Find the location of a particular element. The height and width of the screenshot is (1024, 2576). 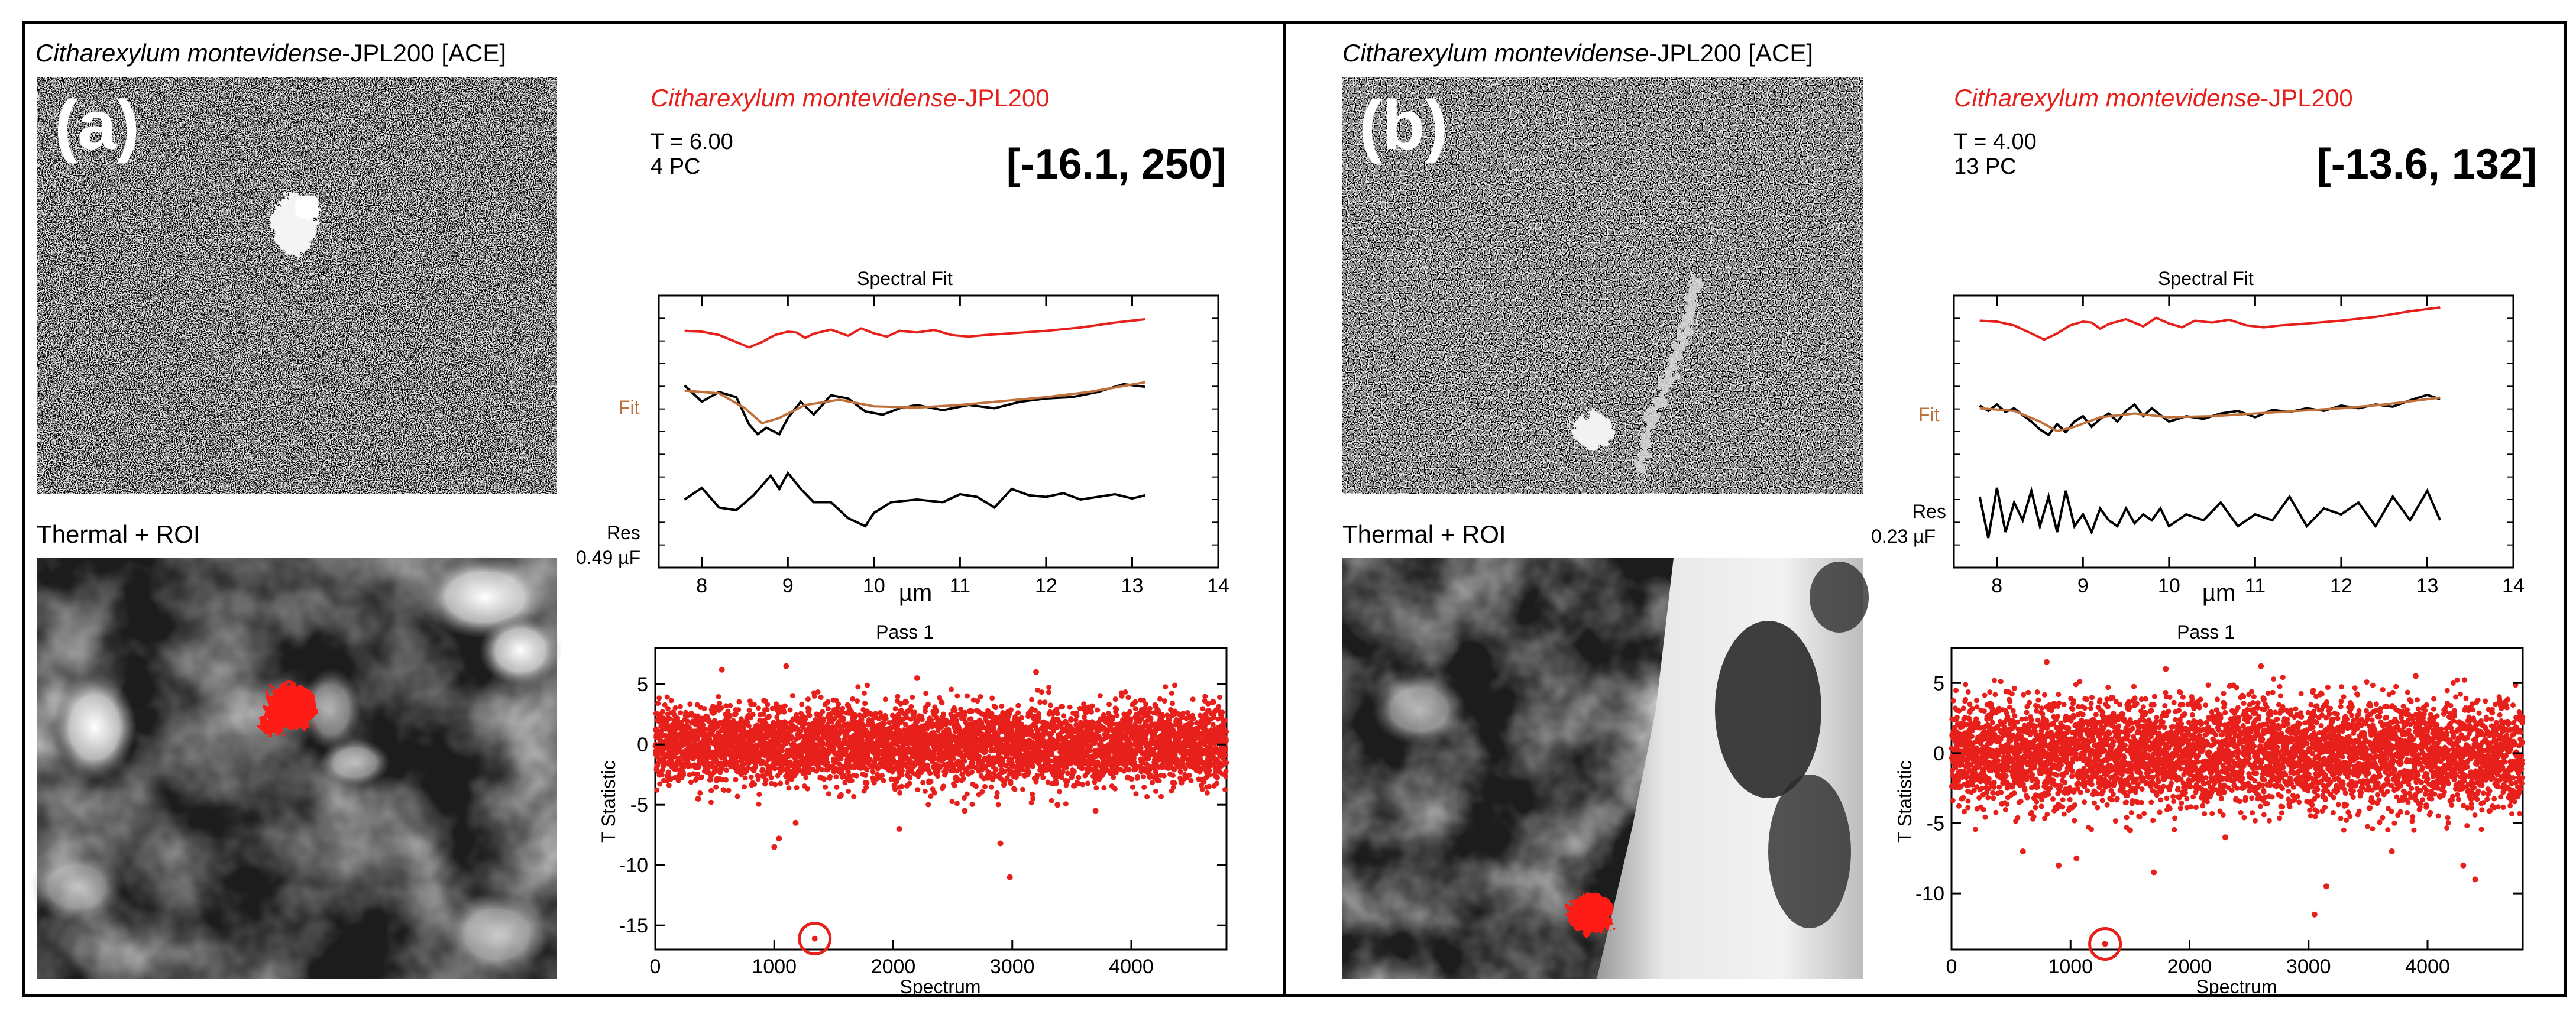

result-bracket: [-13.6, 132] is located at coordinates (2427, 164).